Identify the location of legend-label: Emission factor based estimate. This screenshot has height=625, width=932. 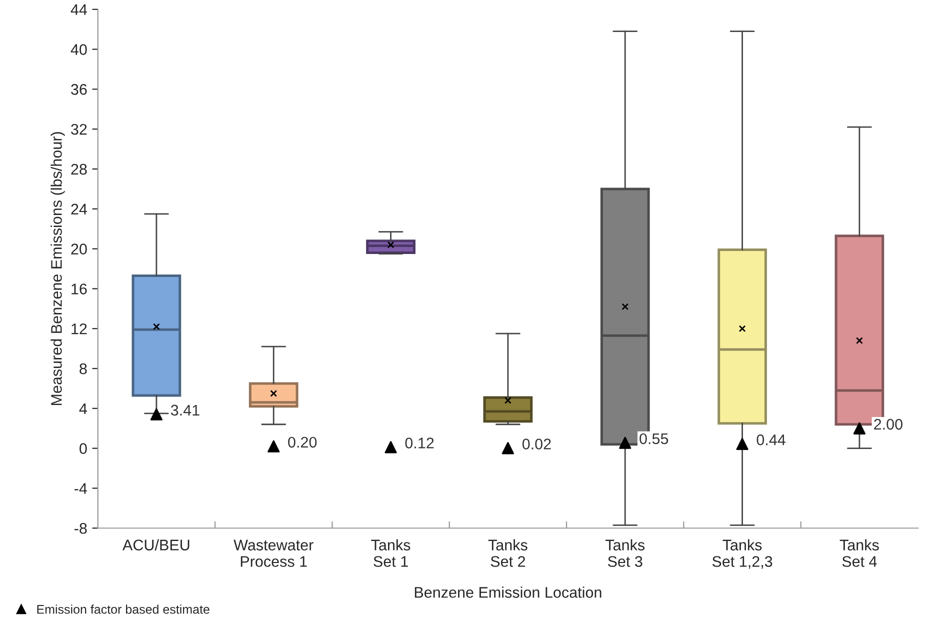
(123, 609).